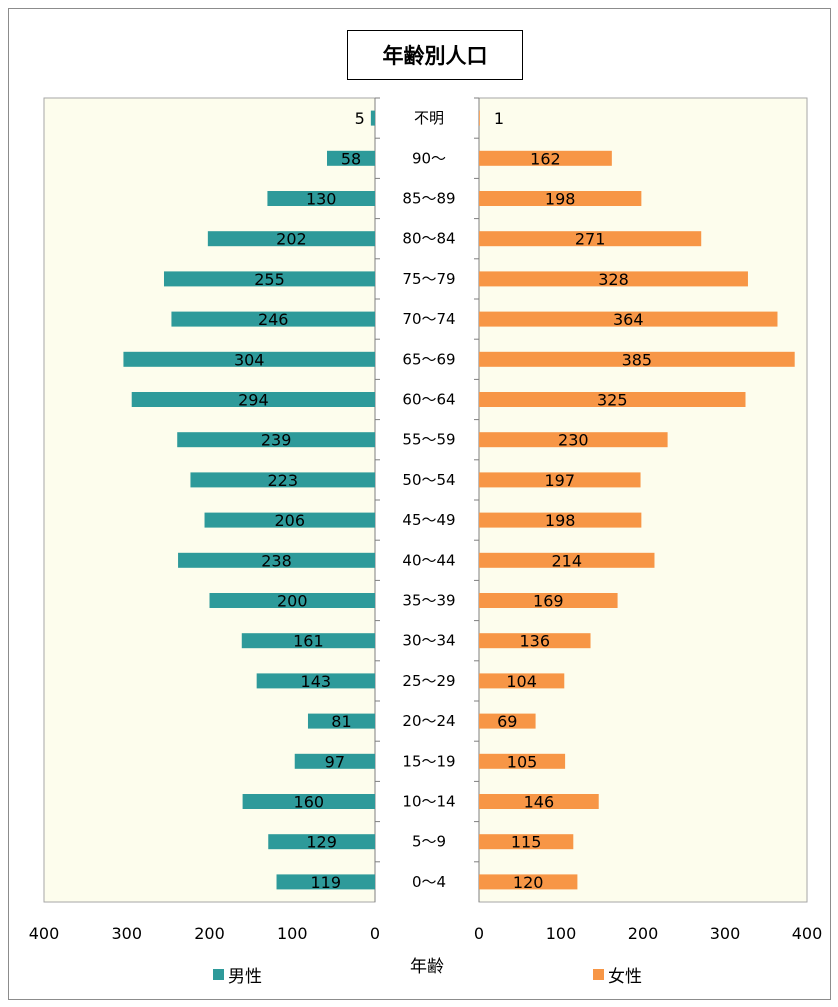 The image size is (838, 1007). I want to click on female-value-label: 230, so click(573, 440).